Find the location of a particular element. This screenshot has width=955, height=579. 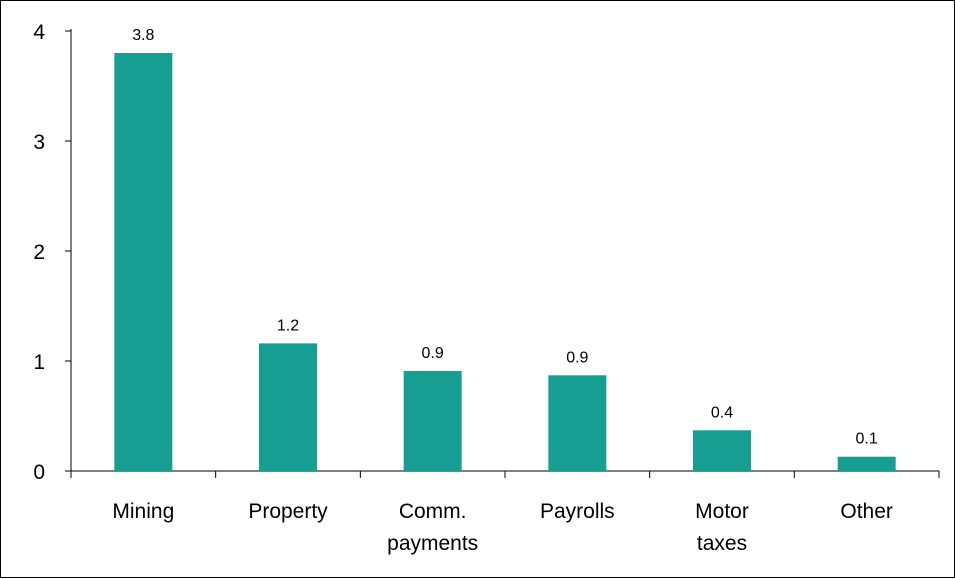

y-tick-label: 0 is located at coordinates (39, 472).